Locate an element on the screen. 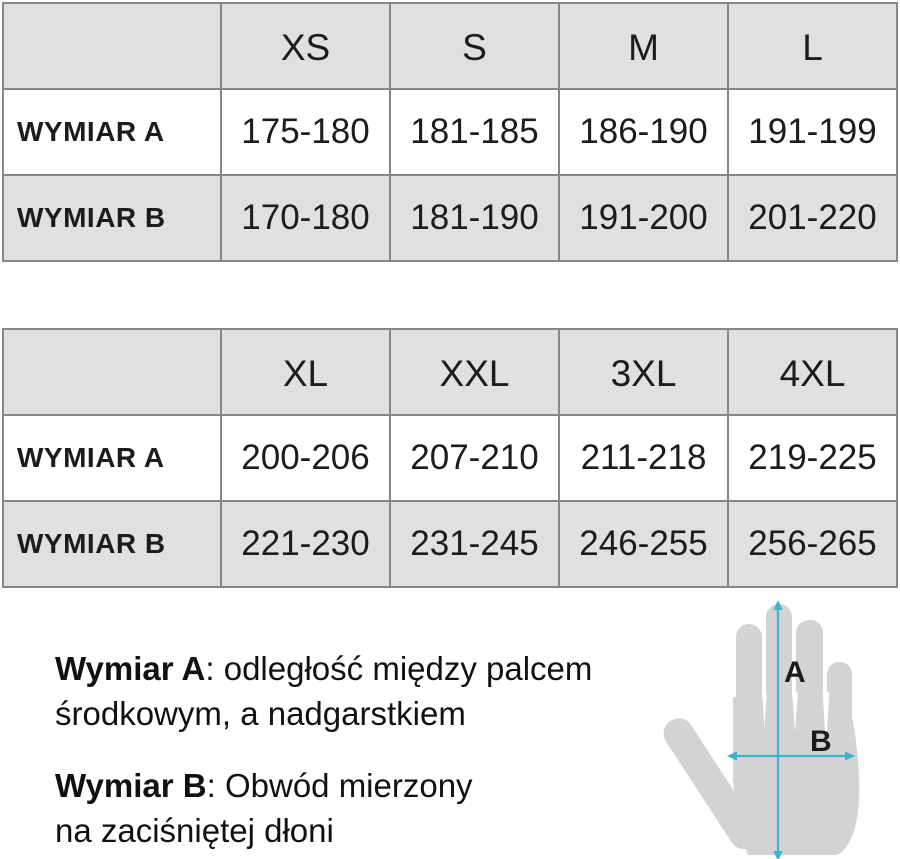 The width and height of the screenshot is (900, 859). table-row: WYMIAR A 200-206 207-210 211-218 219-225 is located at coordinates (450, 458).